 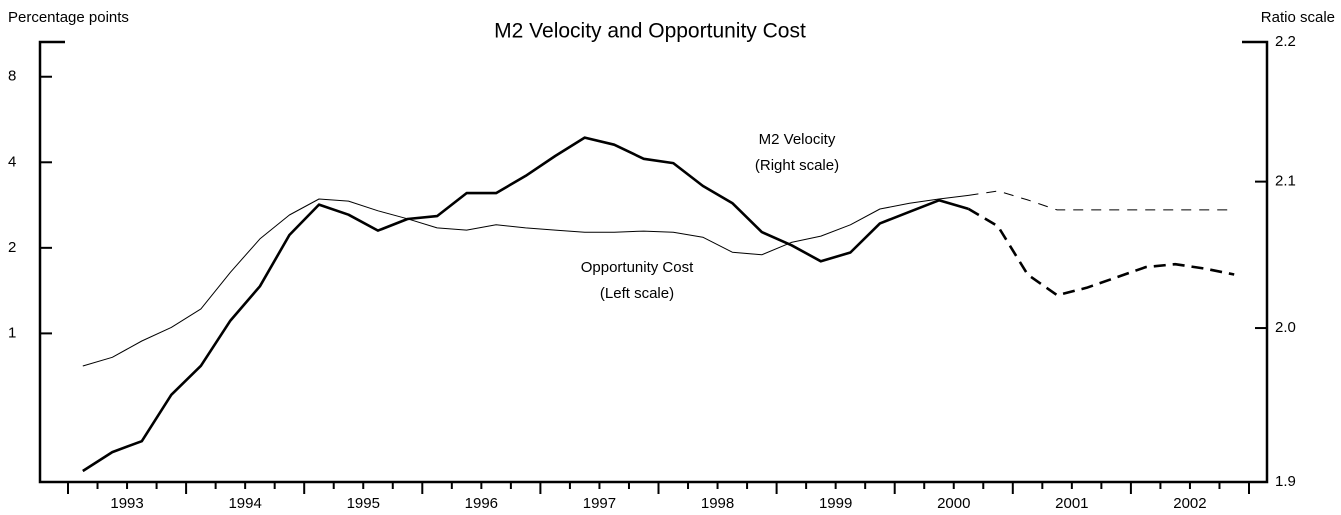 I want to click on x-tick-label: 1993, so click(x=126, y=503).